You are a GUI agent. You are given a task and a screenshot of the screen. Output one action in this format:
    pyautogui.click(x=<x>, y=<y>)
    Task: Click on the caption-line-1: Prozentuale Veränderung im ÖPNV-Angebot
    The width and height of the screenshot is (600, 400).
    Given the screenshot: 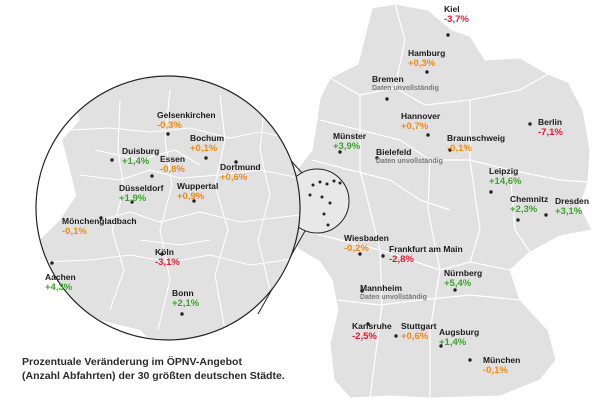 What is the action you would take?
    pyautogui.click(x=132, y=362)
    